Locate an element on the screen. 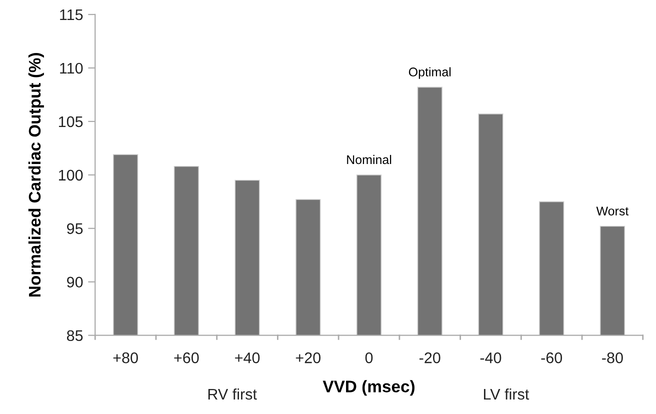 The height and width of the screenshot is (414, 656). x-axis-title: VVD (msec) is located at coordinates (368, 388).